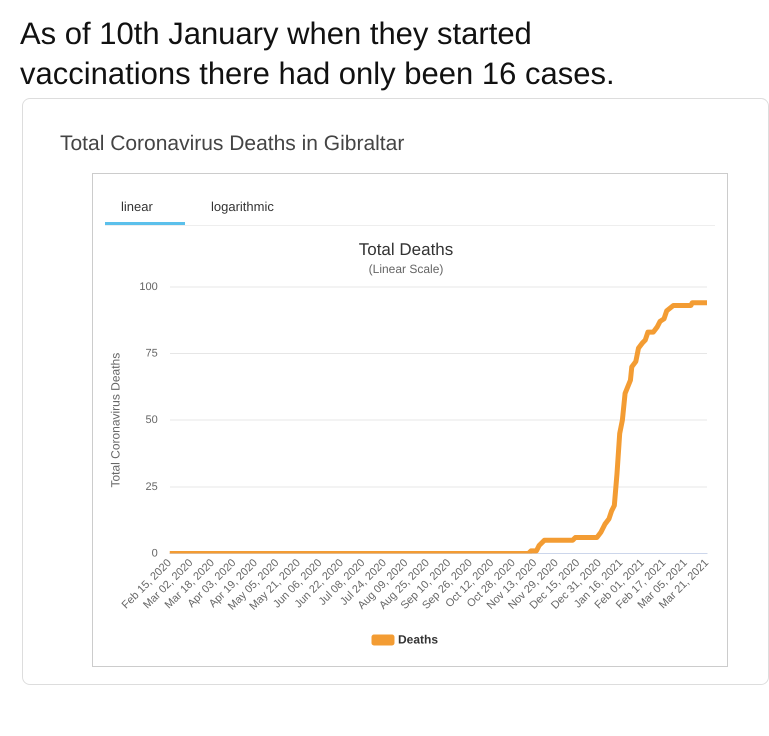  I want to click on text: logarithmic, so click(242, 206).